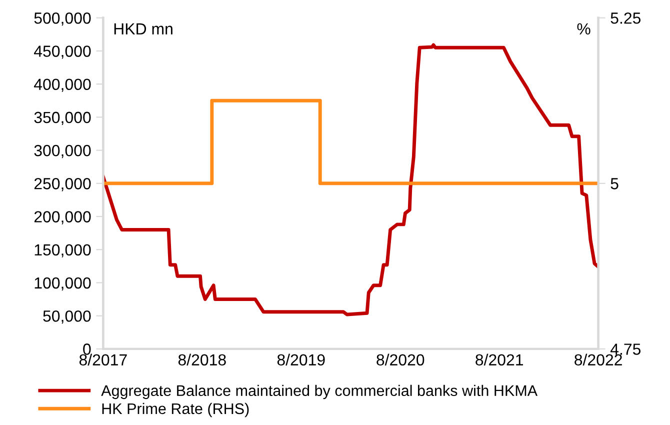  What do you see at coordinates (400, 360) in the screenshot?
I see `x-tick-label: 8/2020` at bounding box center [400, 360].